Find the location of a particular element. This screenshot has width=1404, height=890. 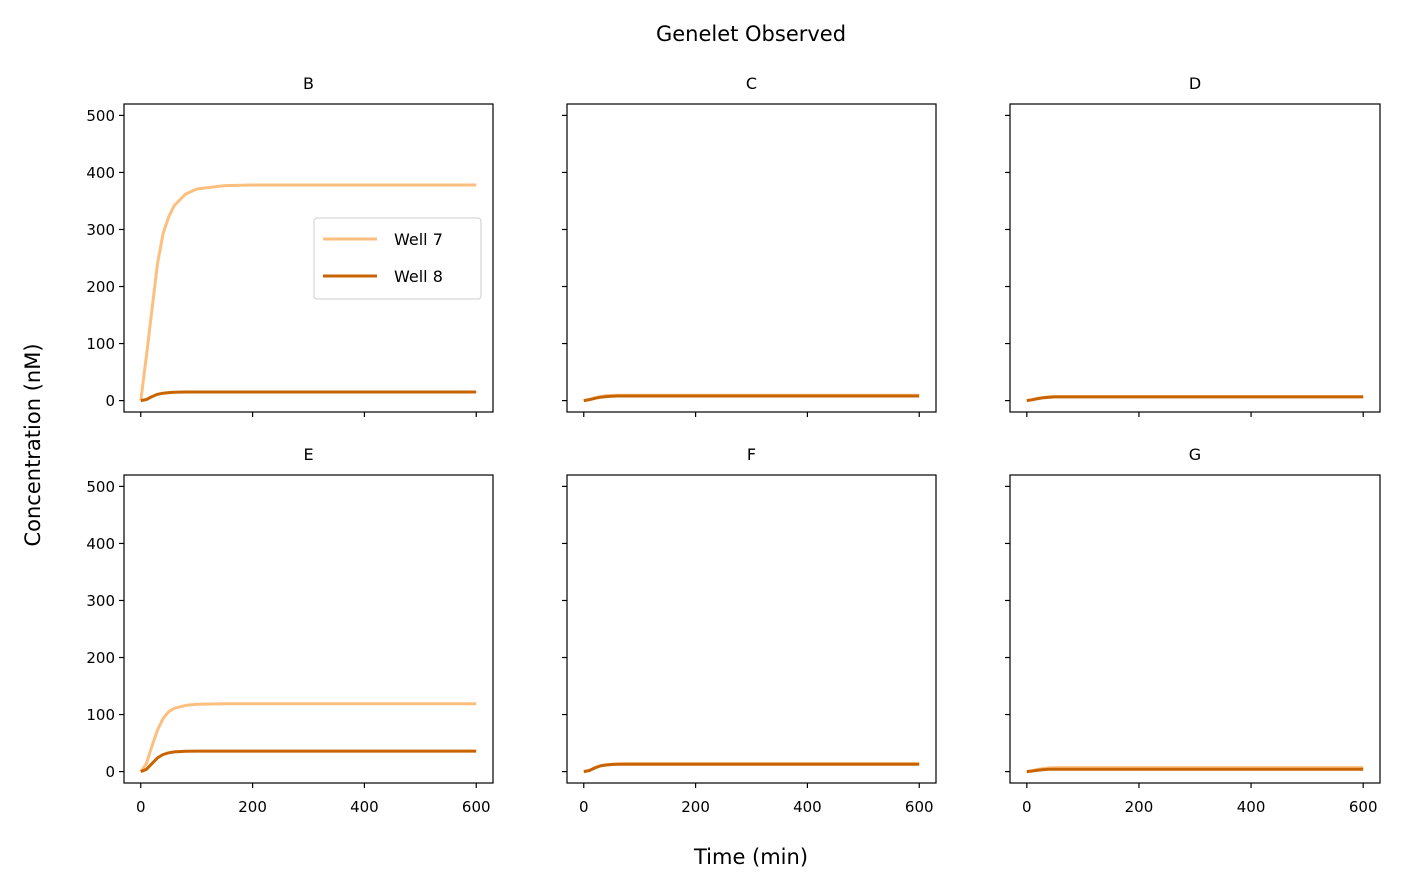

panel-f: F 0 200 400 600 is located at coordinates (749, 630).